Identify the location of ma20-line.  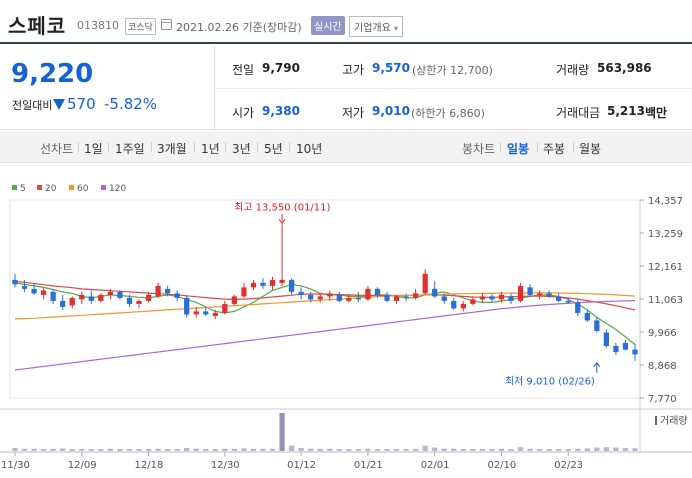
(325, 295).